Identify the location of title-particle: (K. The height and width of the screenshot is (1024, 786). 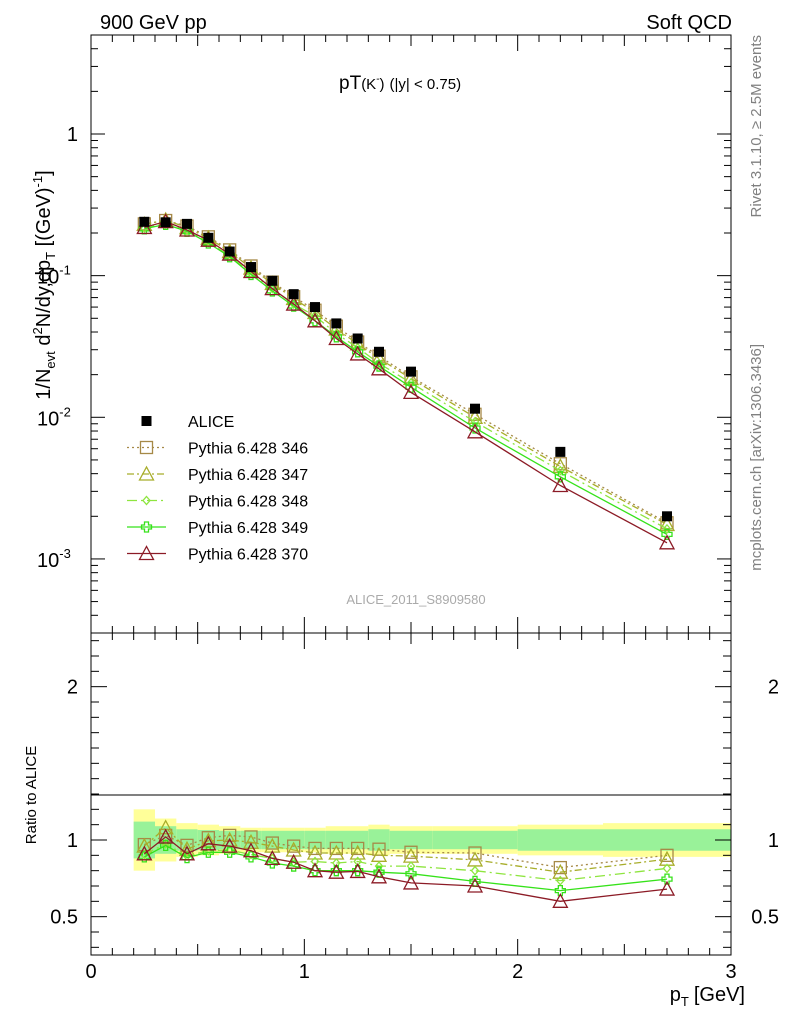
(368, 84).